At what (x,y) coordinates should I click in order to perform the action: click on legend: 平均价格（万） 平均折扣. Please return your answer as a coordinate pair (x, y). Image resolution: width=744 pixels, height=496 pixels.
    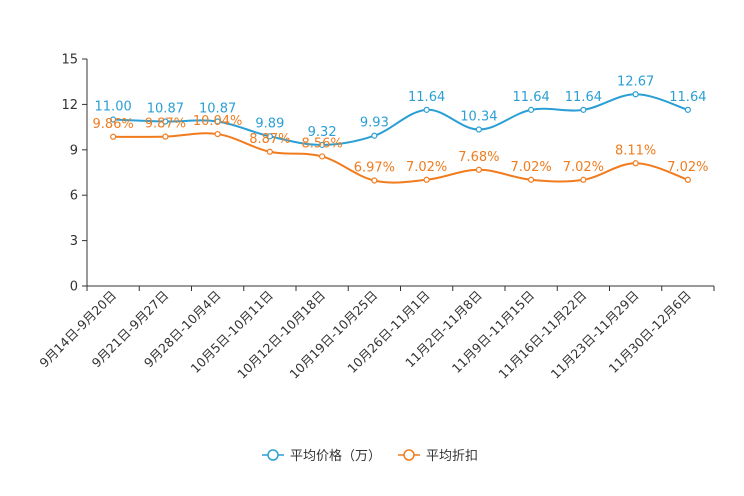
    Looking at the image, I should click on (370, 456).